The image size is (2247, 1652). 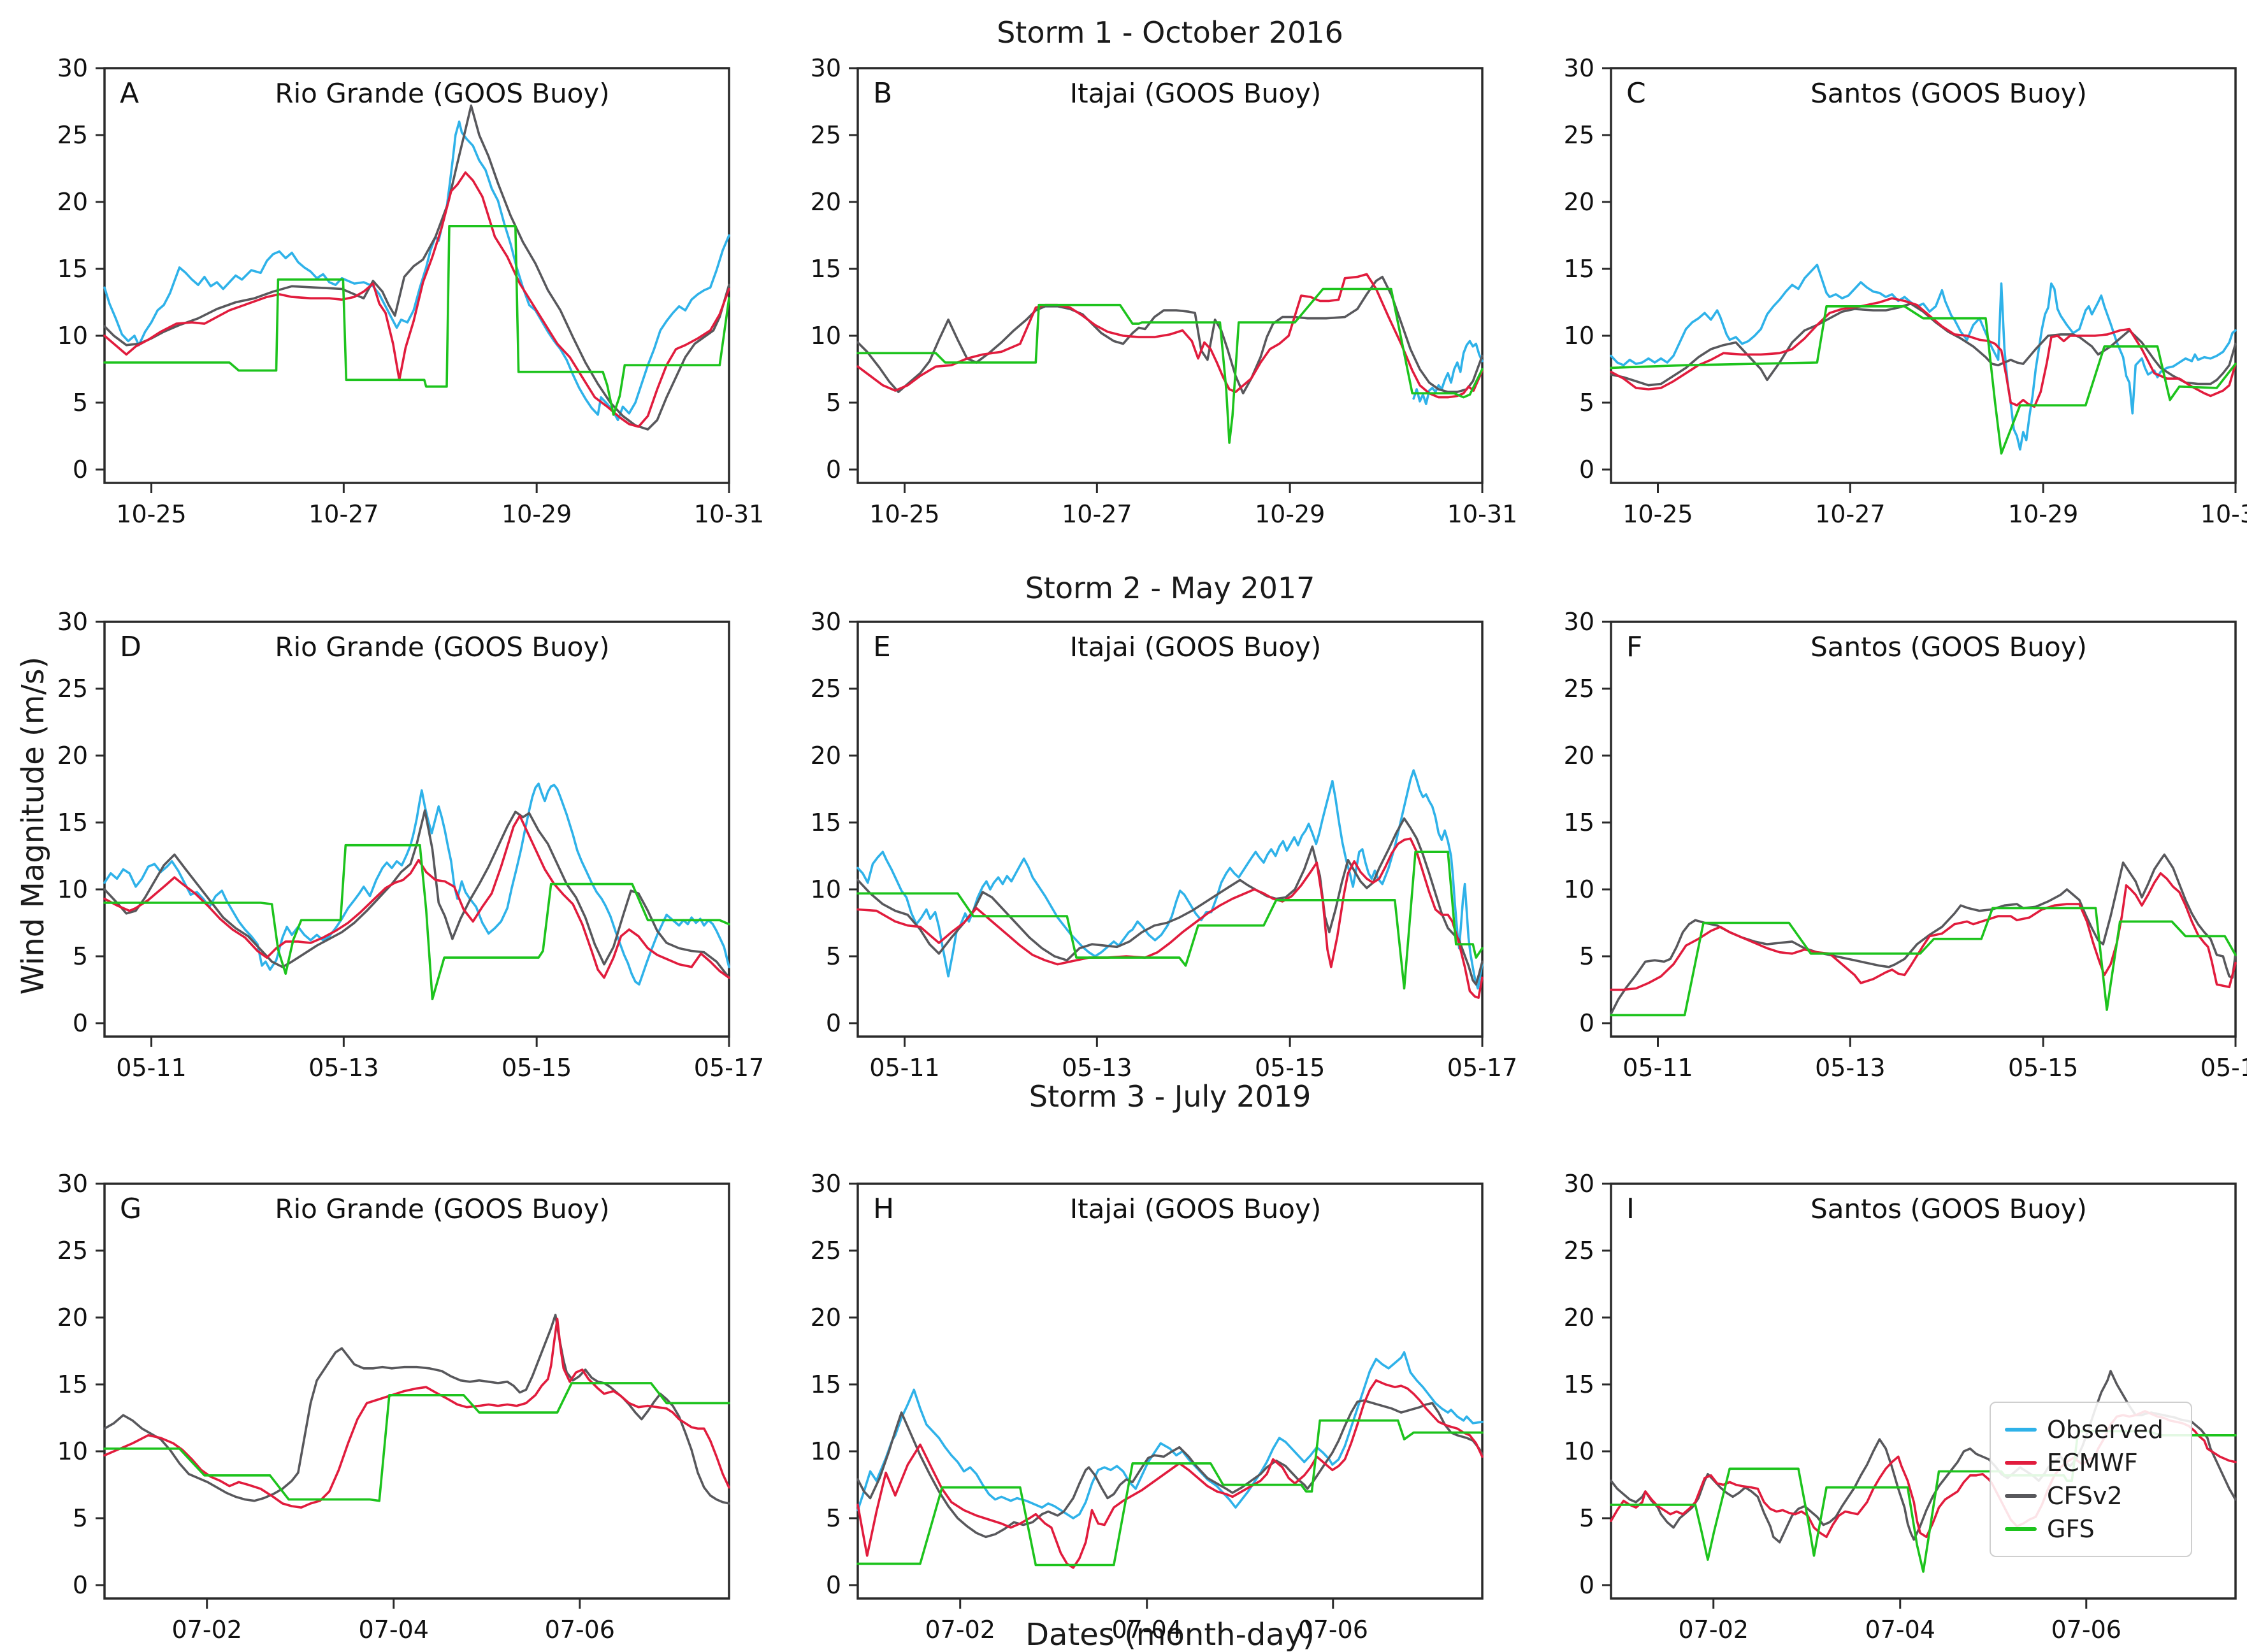 I want to click on x-tick-label: 10-29, so click(x=2043, y=514).